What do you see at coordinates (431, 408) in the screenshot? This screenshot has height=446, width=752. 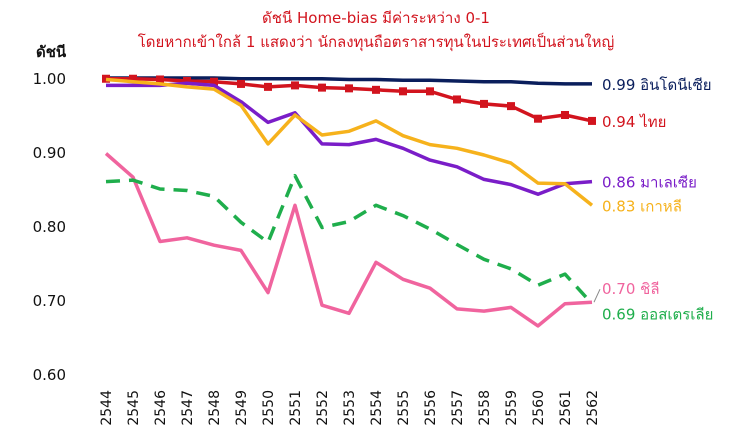 I see `x-tick-label: 2556` at bounding box center [431, 408].